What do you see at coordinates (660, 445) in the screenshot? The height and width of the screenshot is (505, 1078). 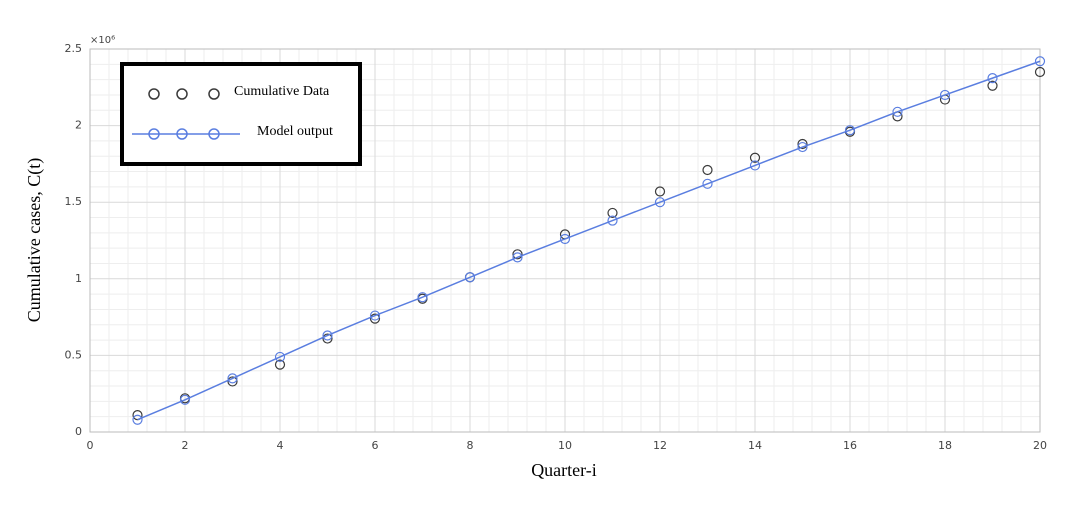 I see `x-tick-label: 12` at bounding box center [660, 445].